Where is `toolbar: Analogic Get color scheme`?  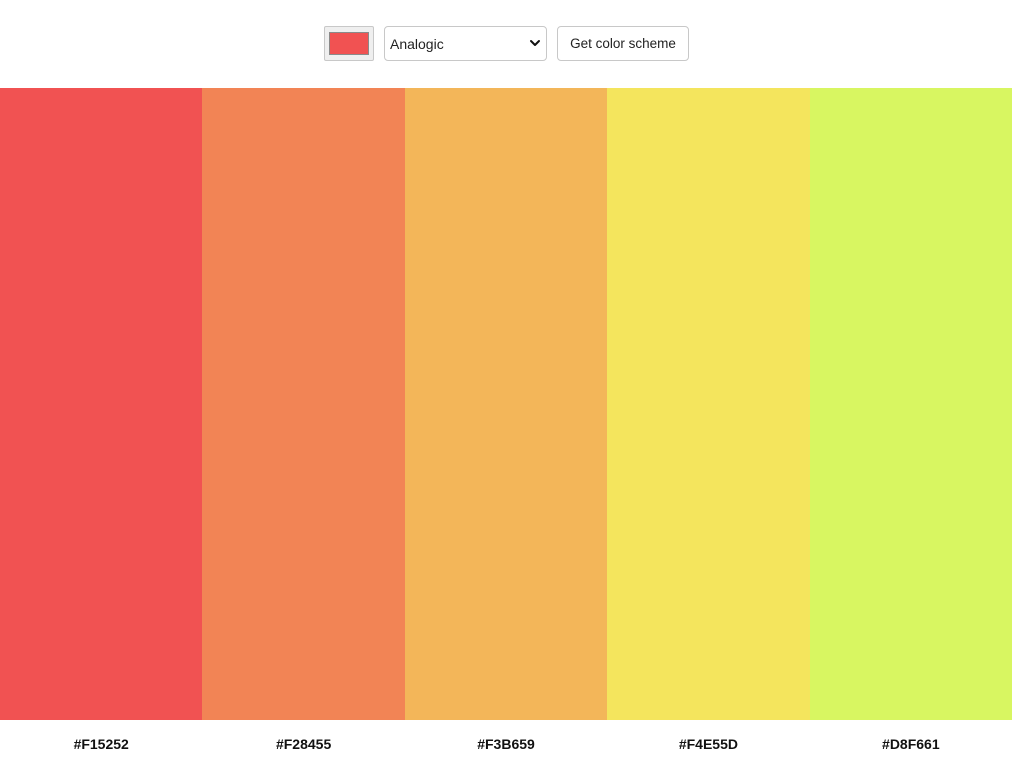
toolbar: Analogic Get color scheme is located at coordinates (506, 44).